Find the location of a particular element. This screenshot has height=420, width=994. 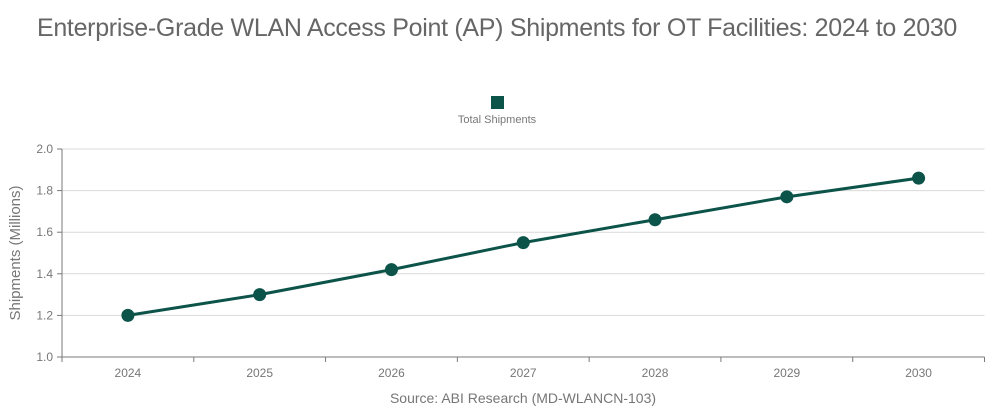

x-tick-label: 2024 is located at coordinates (128, 373).